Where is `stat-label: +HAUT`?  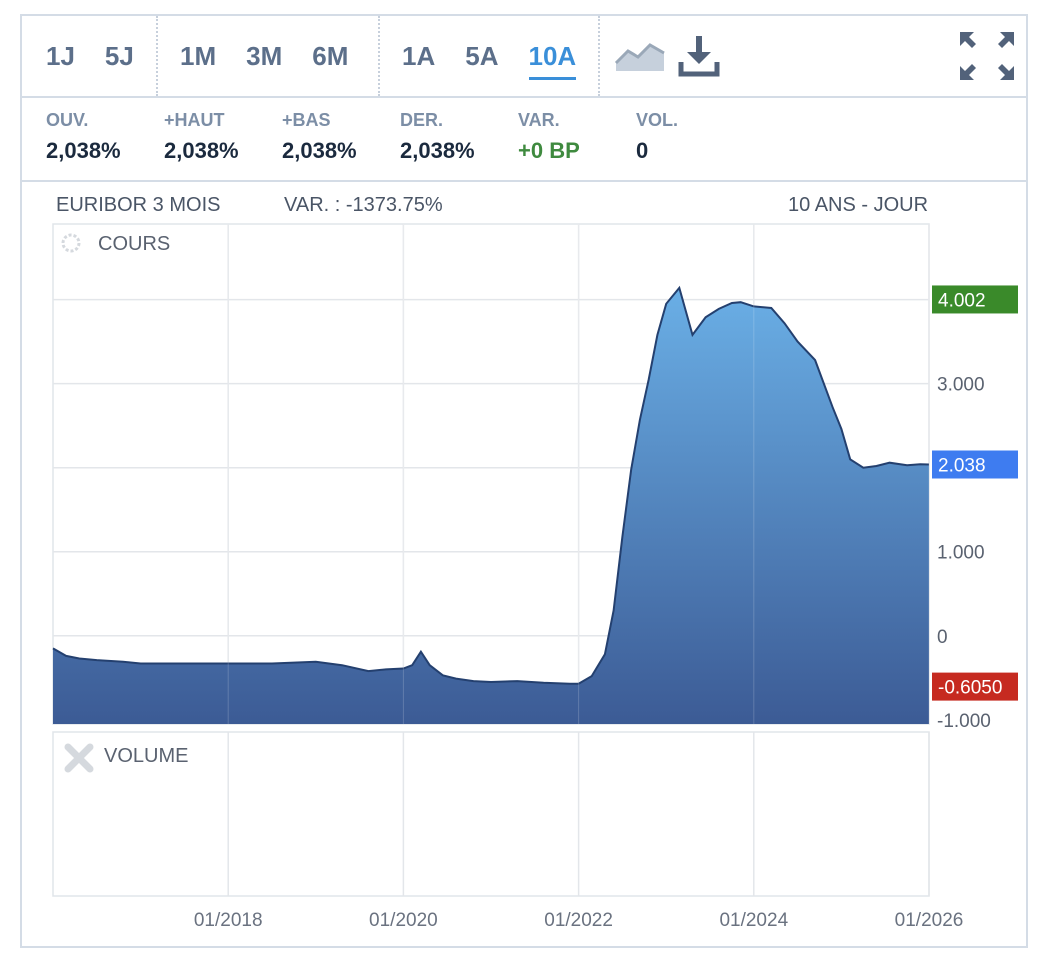 stat-label: +HAUT is located at coordinates (194, 120).